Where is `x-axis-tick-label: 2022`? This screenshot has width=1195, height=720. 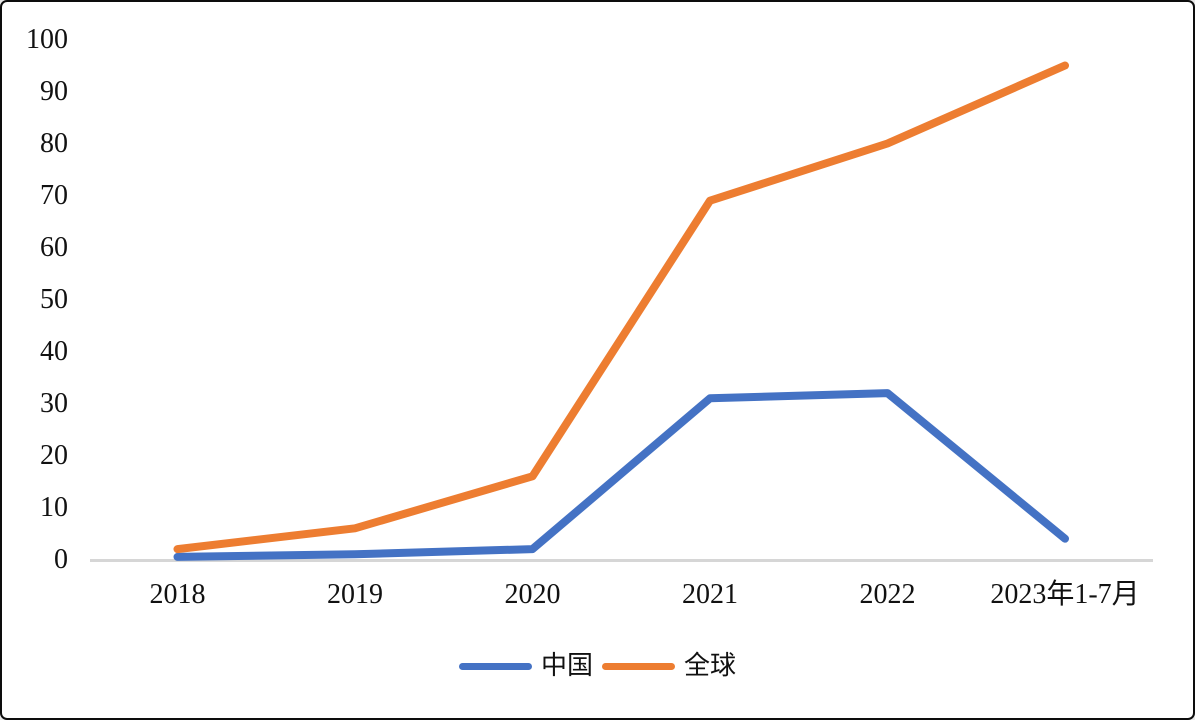
x-axis-tick-label: 2022 is located at coordinates (887, 594).